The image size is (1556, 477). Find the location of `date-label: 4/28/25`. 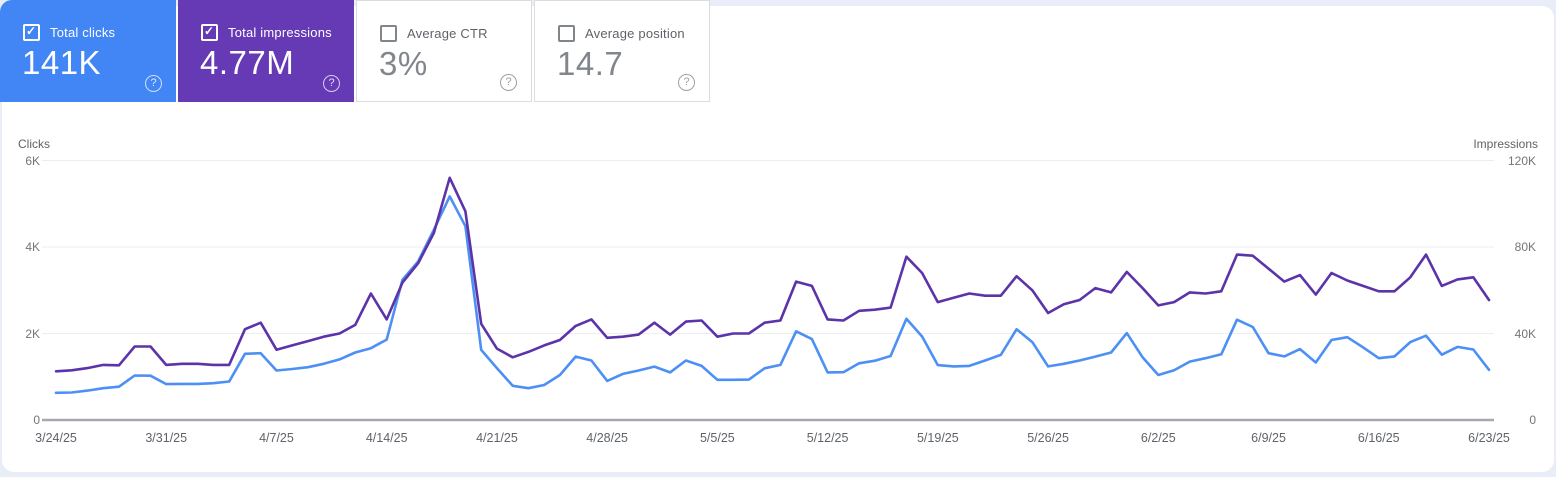

date-label: 4/28/25 is located at coordinates (607, 438).